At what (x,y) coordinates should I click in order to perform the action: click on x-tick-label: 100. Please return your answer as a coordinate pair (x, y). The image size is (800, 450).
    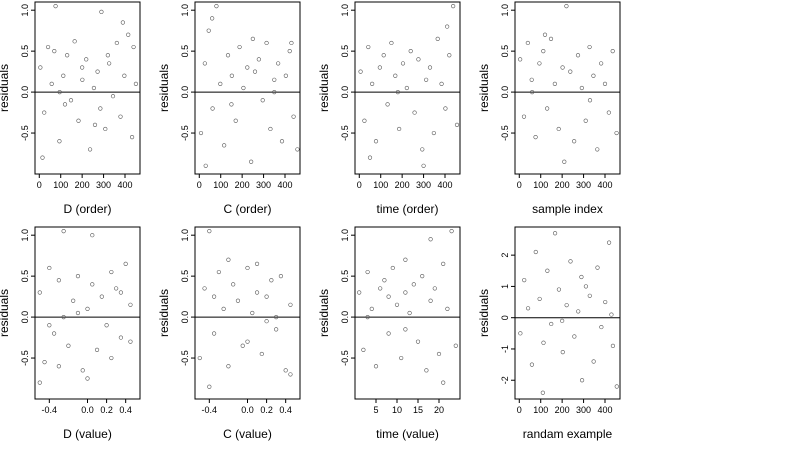
    Looking at the image, I should click on (540, 410).